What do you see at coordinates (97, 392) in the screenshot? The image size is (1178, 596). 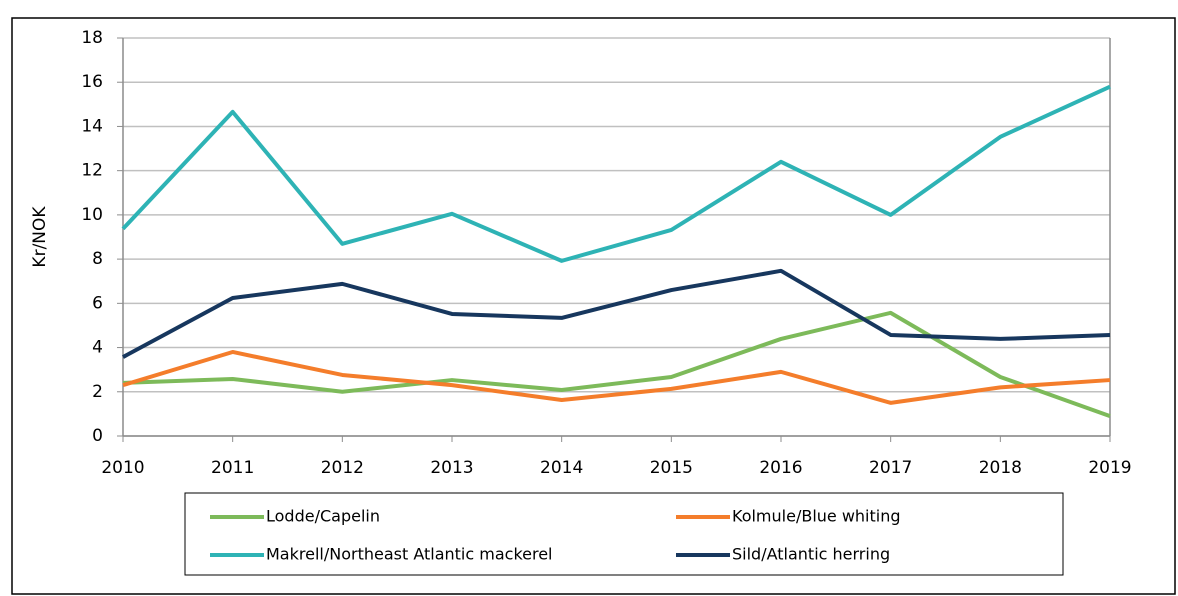 I see `y-tick-label: 2` at bounding box center [97, 392].